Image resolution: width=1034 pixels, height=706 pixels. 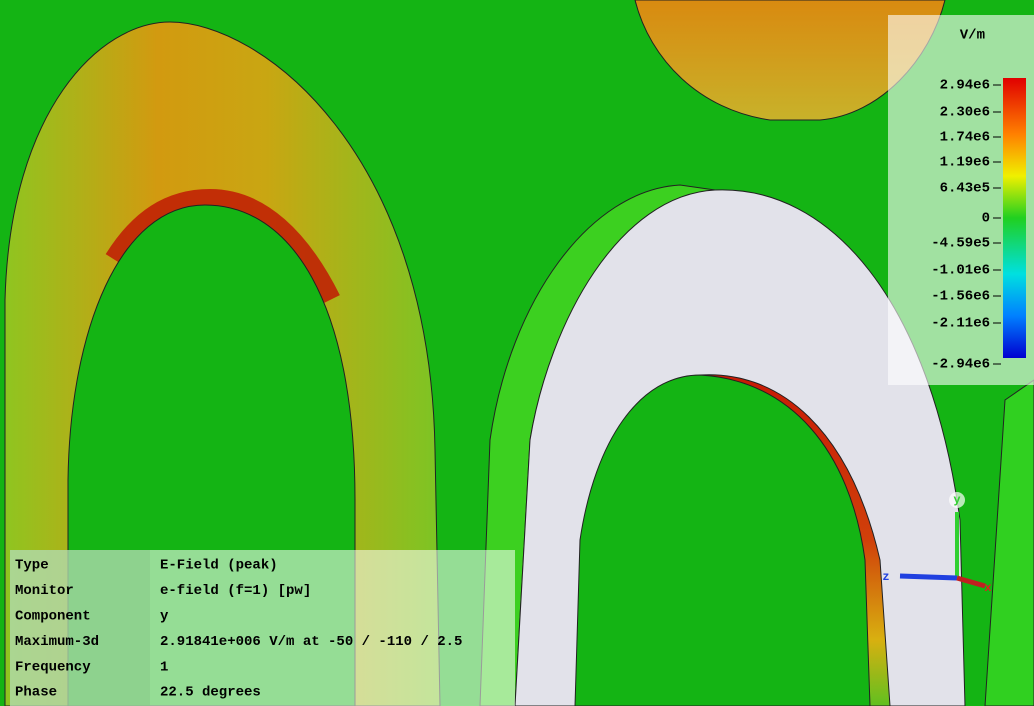 I want to click on info-value: y, so click(x=164, y=617).